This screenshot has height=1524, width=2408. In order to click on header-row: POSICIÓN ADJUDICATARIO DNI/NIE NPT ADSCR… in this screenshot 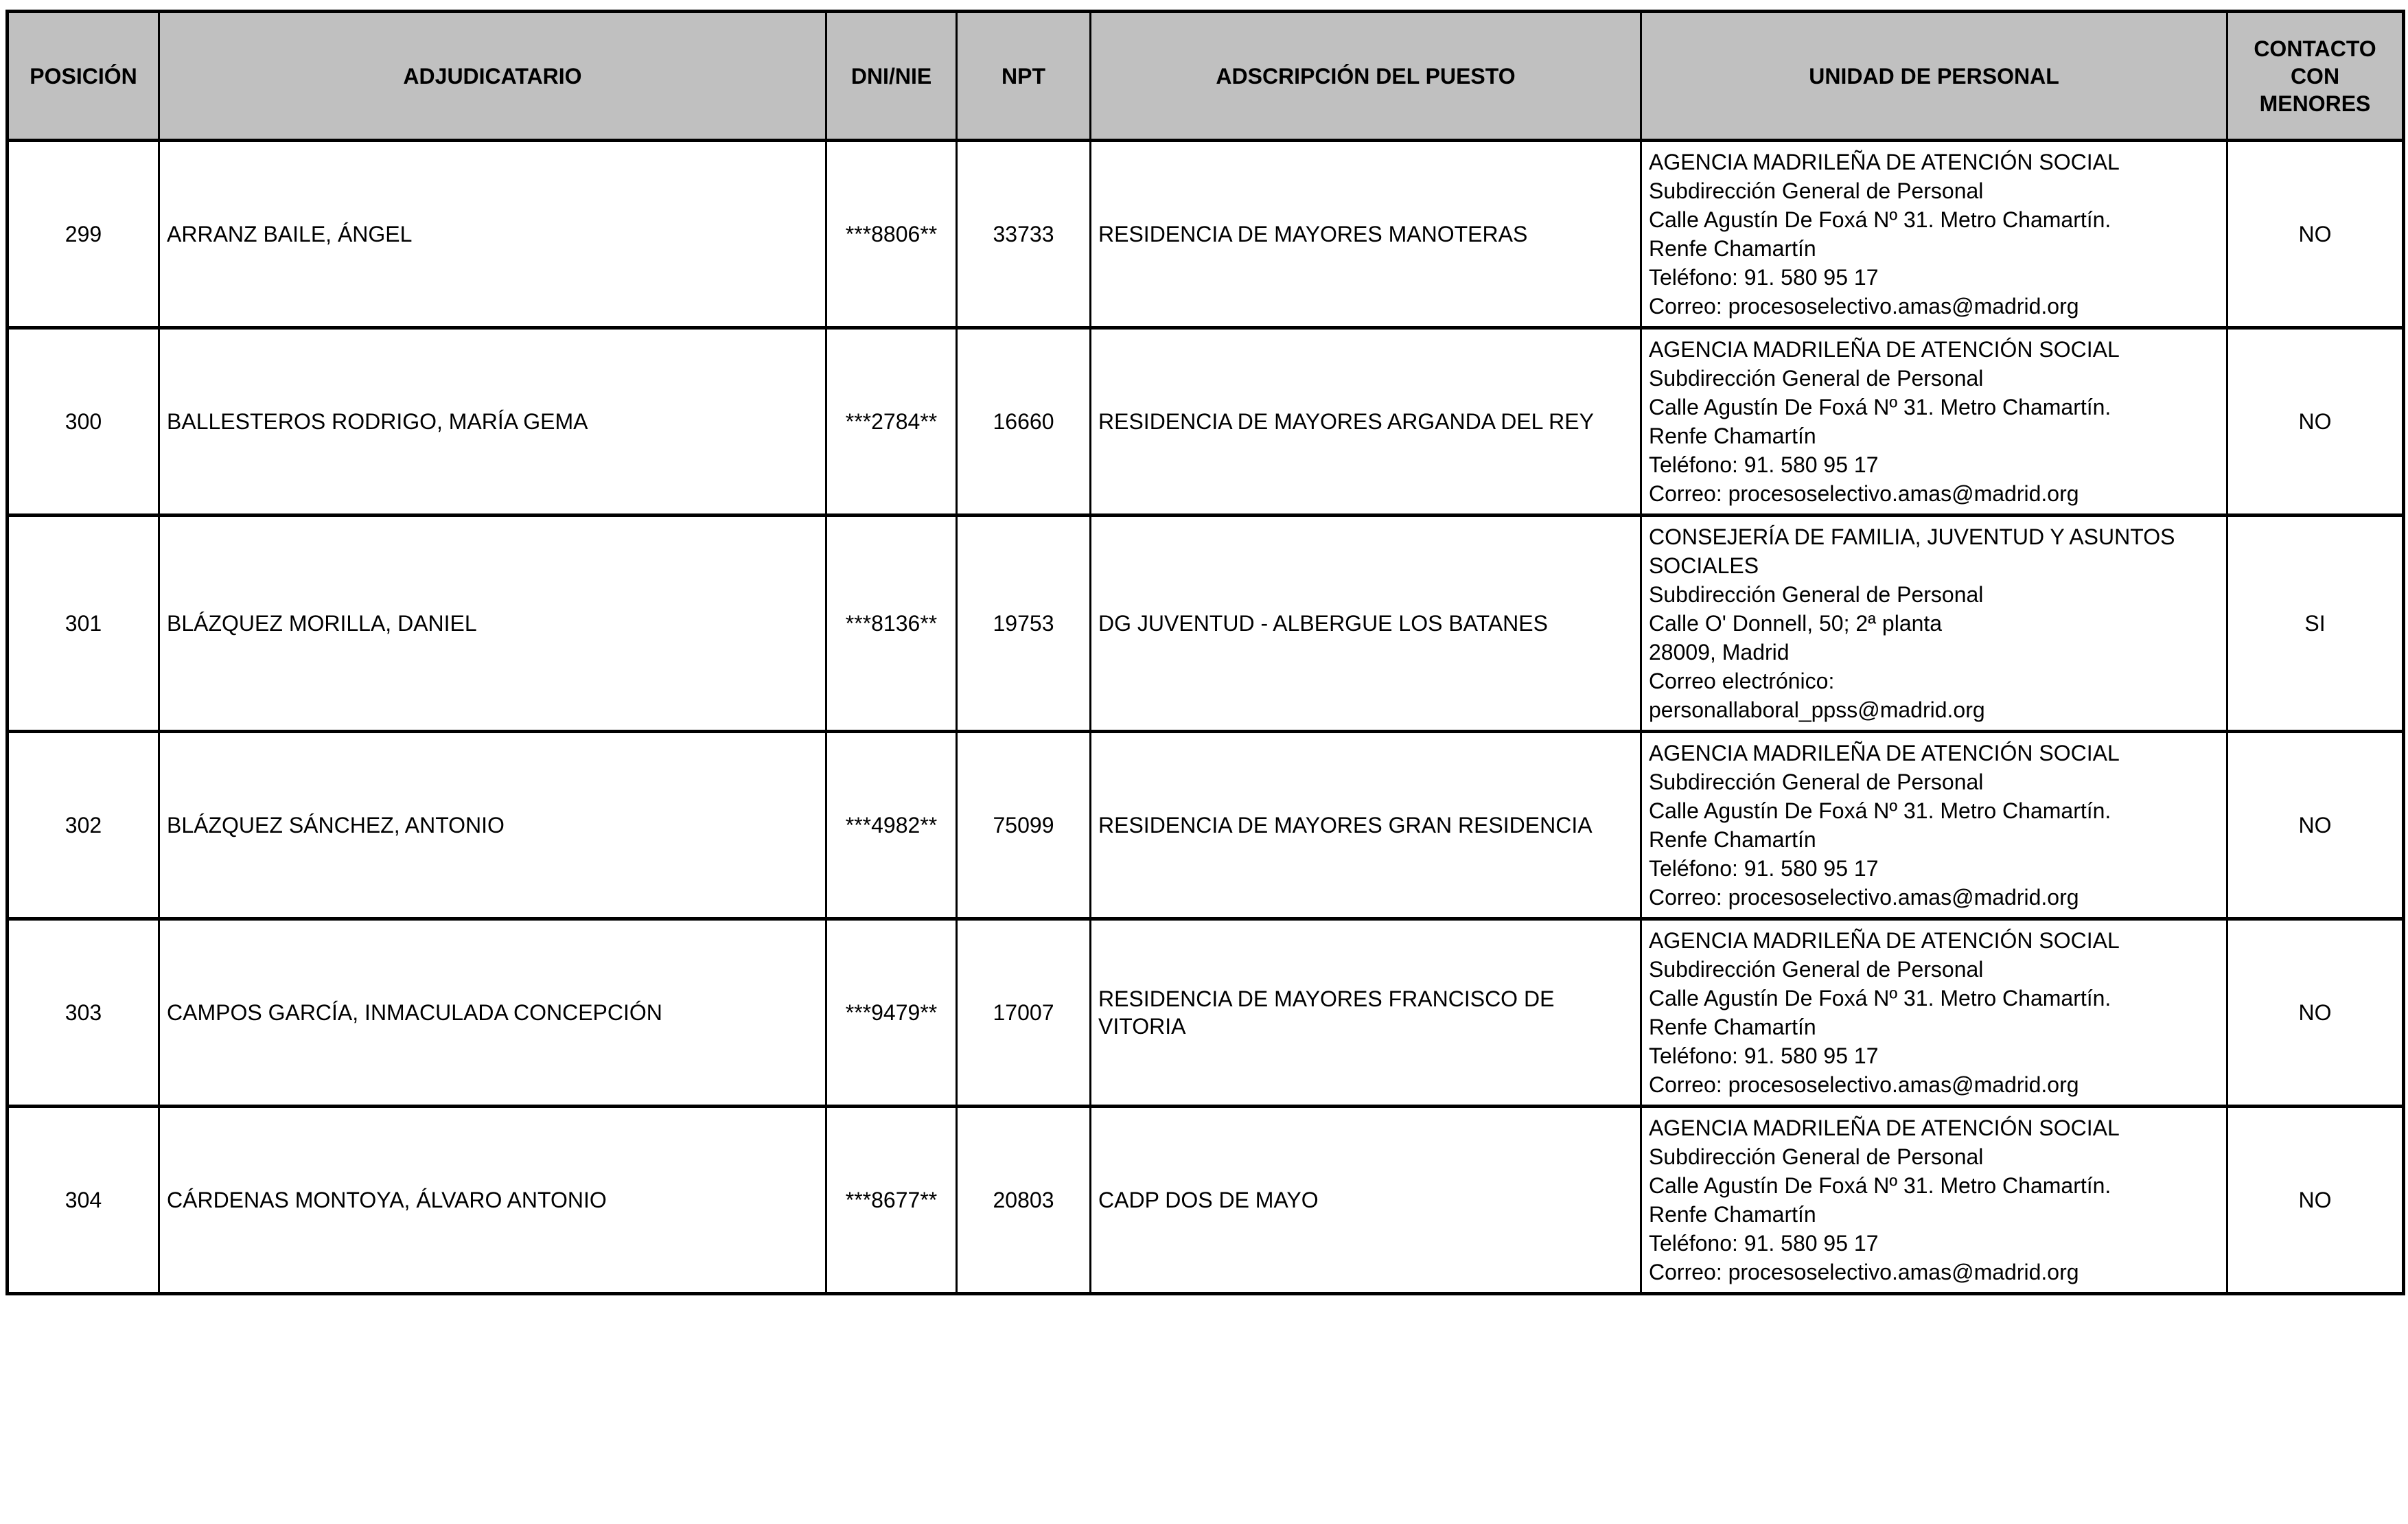, I will do `click(1205, 76)`.